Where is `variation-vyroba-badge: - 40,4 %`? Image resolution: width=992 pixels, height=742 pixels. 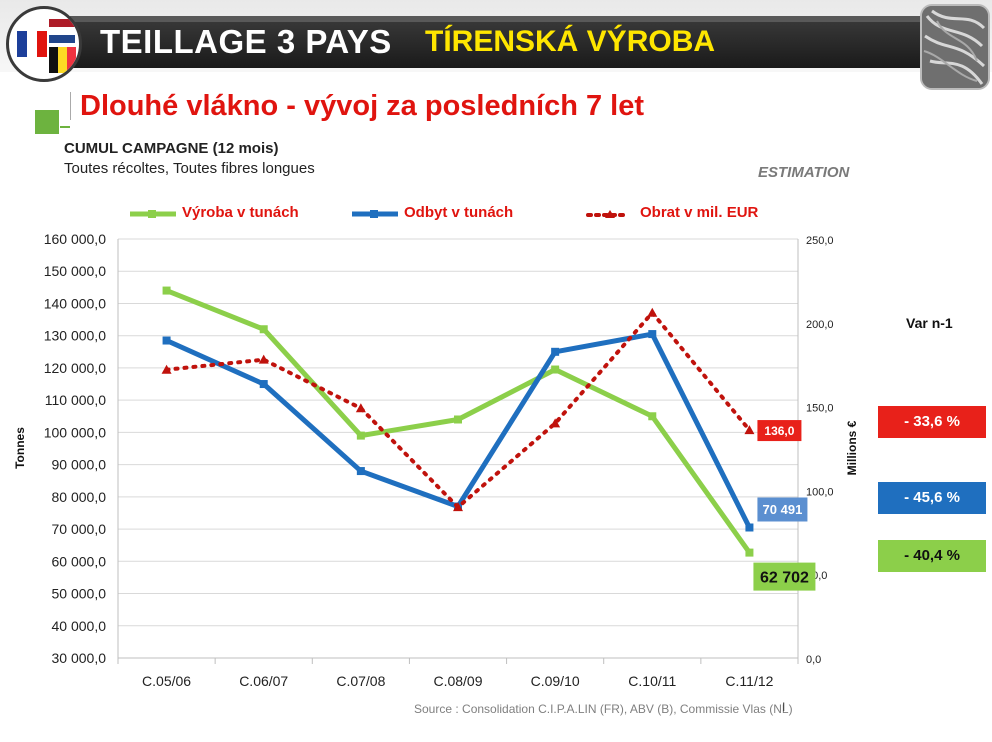
variation-vyroba-badge: - 40,4 % is located at coordinates (932, 556).